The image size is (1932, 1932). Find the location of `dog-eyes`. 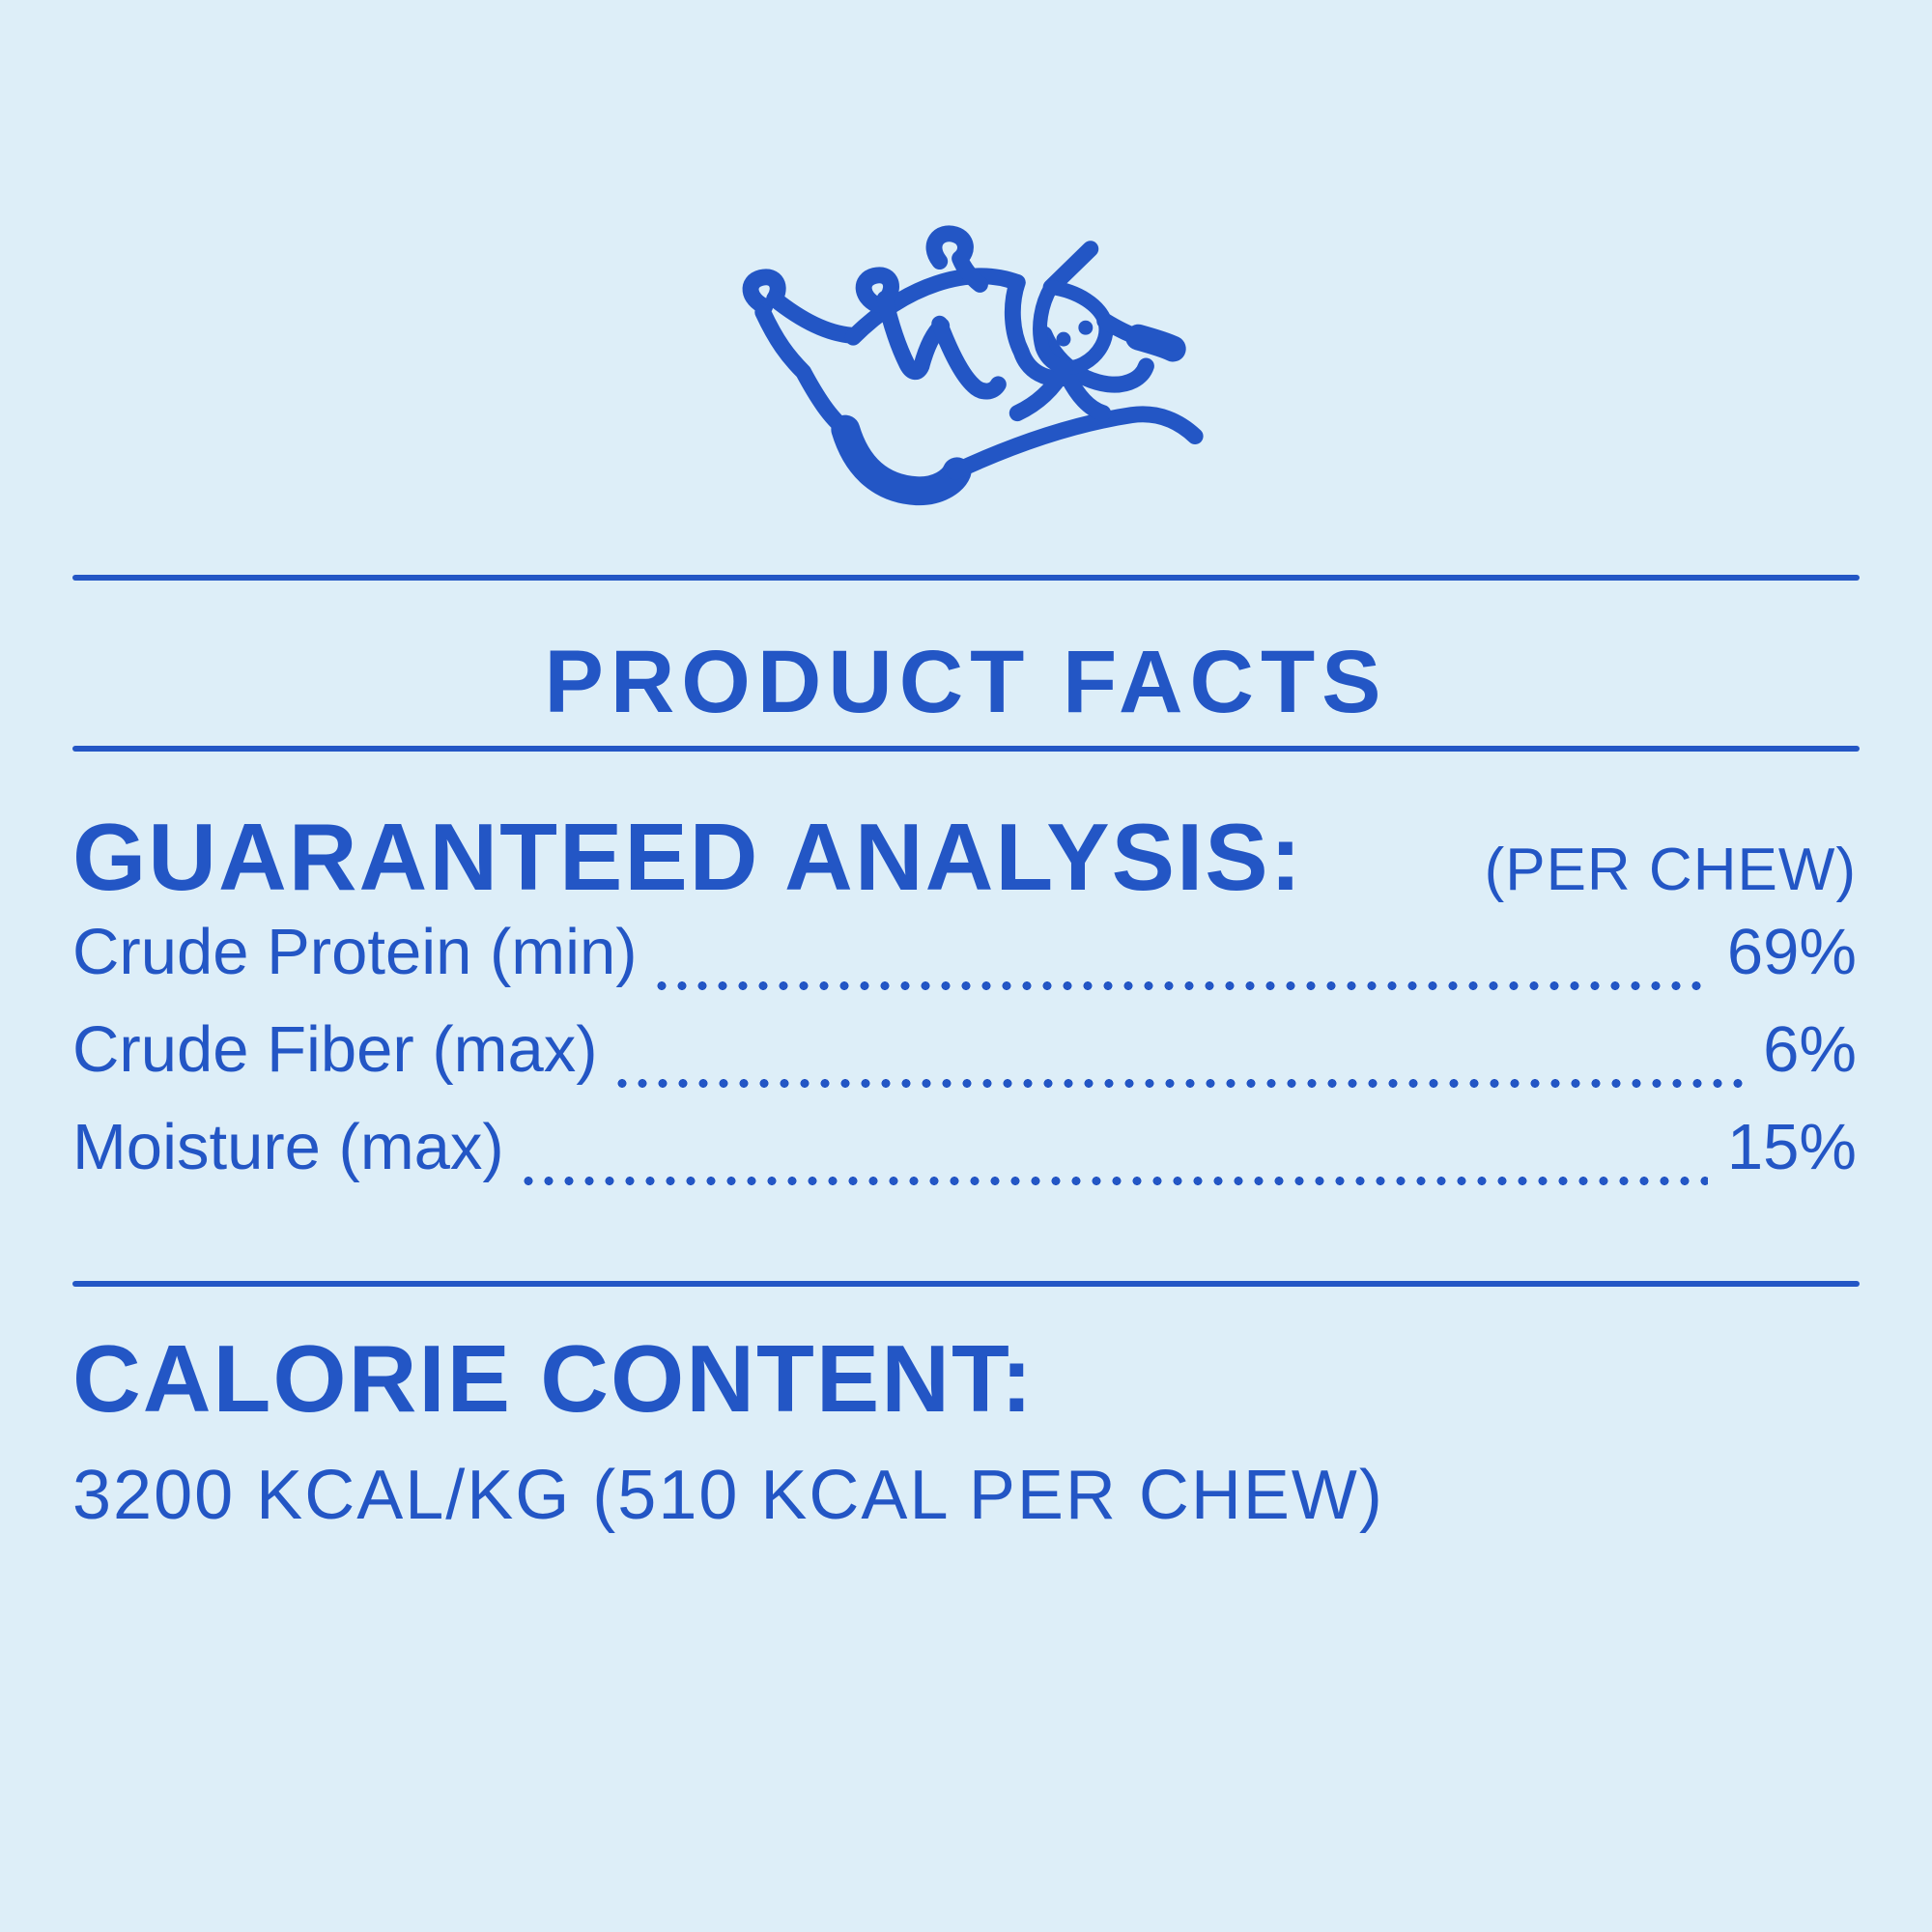

dog-eyes is located at coordinates (1075, 333).